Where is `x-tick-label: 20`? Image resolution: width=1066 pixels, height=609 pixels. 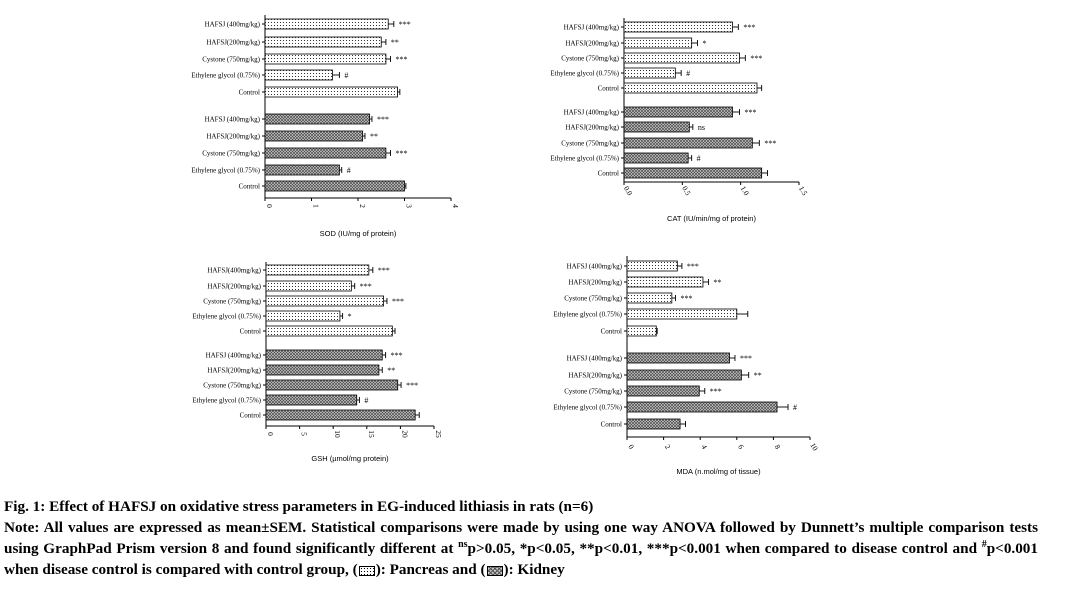
x-tick-label: 20 is located at coordinates (404, 434).